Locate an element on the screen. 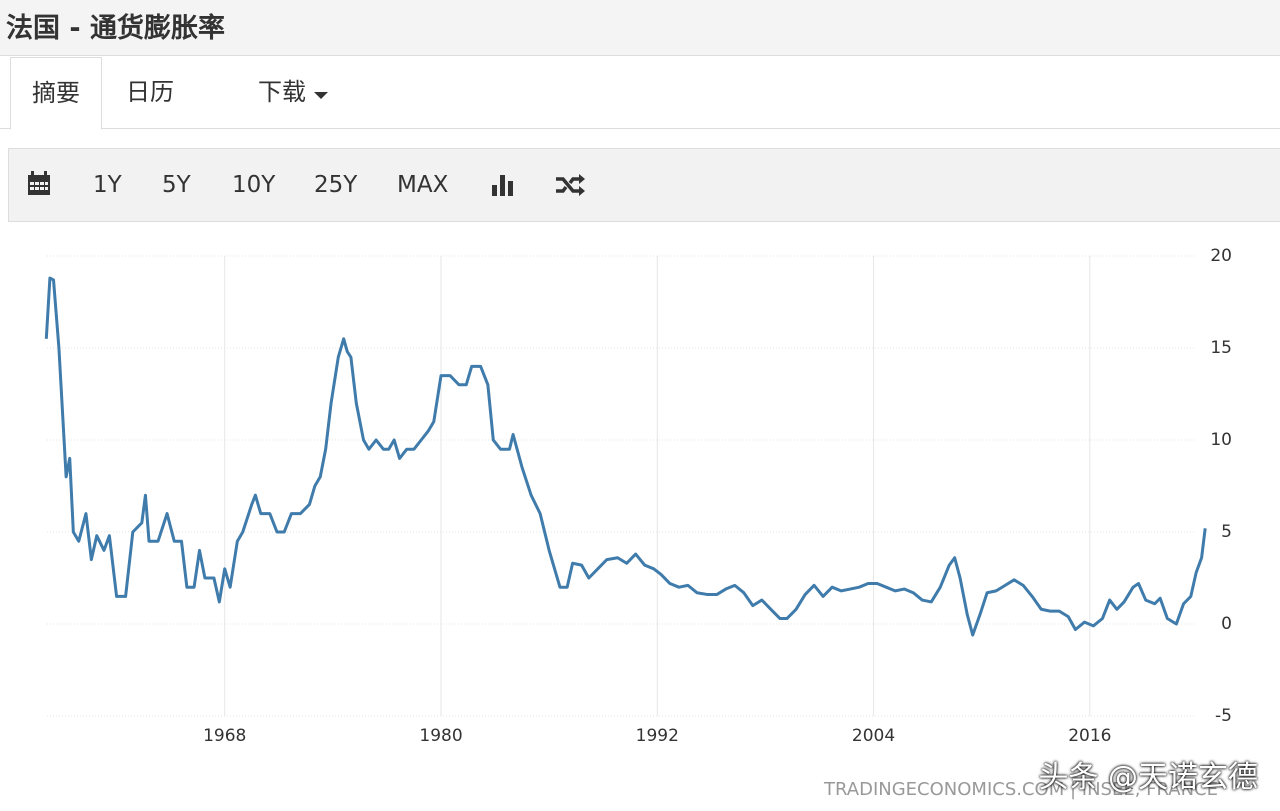 The height and width of the screenshot is (811, 1280). toolbar: 1Y 5Y 10Y 25Y MAX is located at coordinates (644, 185).